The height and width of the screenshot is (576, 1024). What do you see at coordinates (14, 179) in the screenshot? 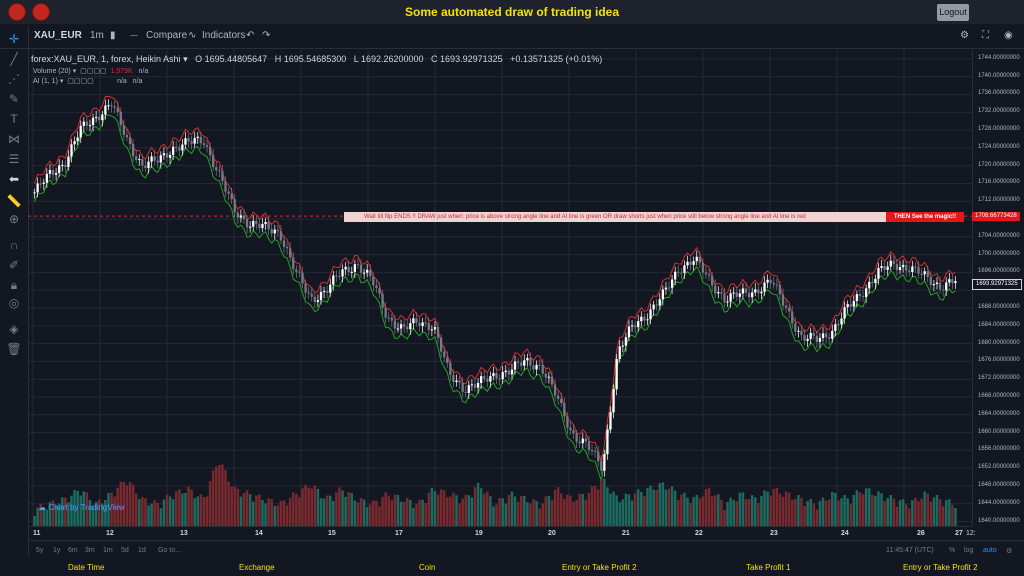
I see `back-arrow-icon: ⬅` at bounding box center [14, 179].